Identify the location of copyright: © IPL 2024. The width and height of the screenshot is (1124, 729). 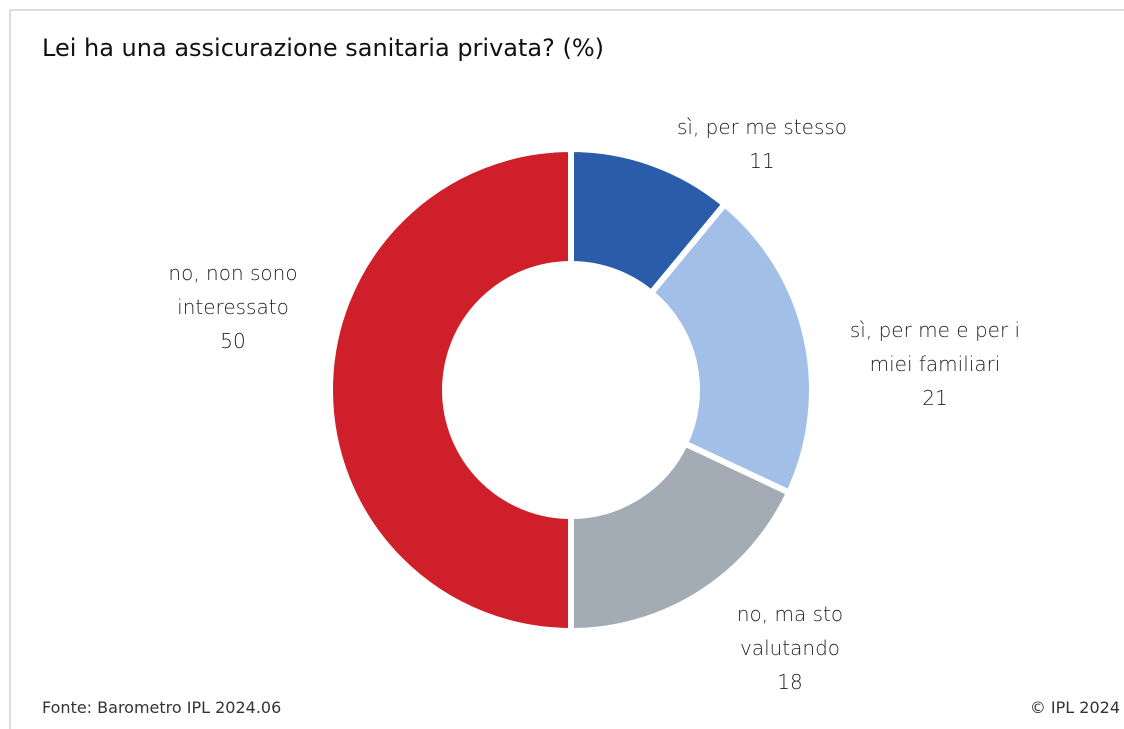
(1074, 707).